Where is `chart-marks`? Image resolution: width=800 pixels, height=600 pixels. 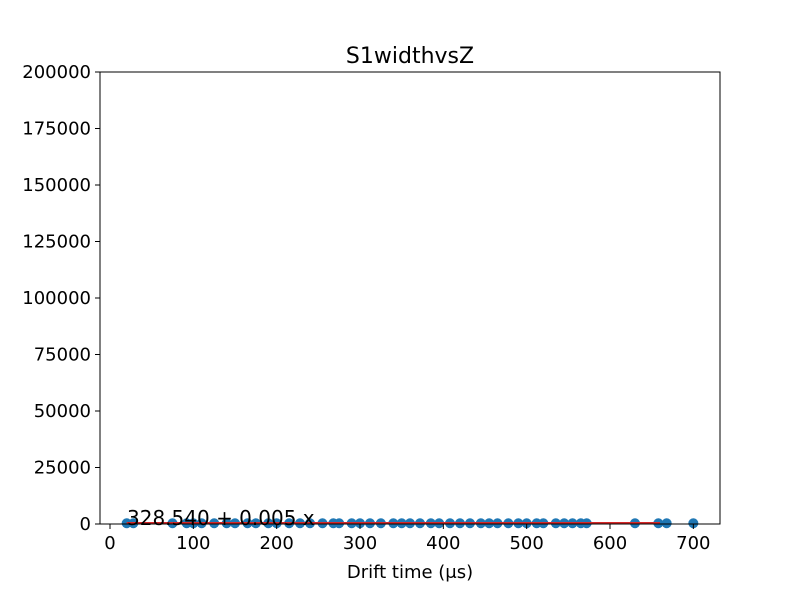
chart-marks is located at coordinates (410, 523).